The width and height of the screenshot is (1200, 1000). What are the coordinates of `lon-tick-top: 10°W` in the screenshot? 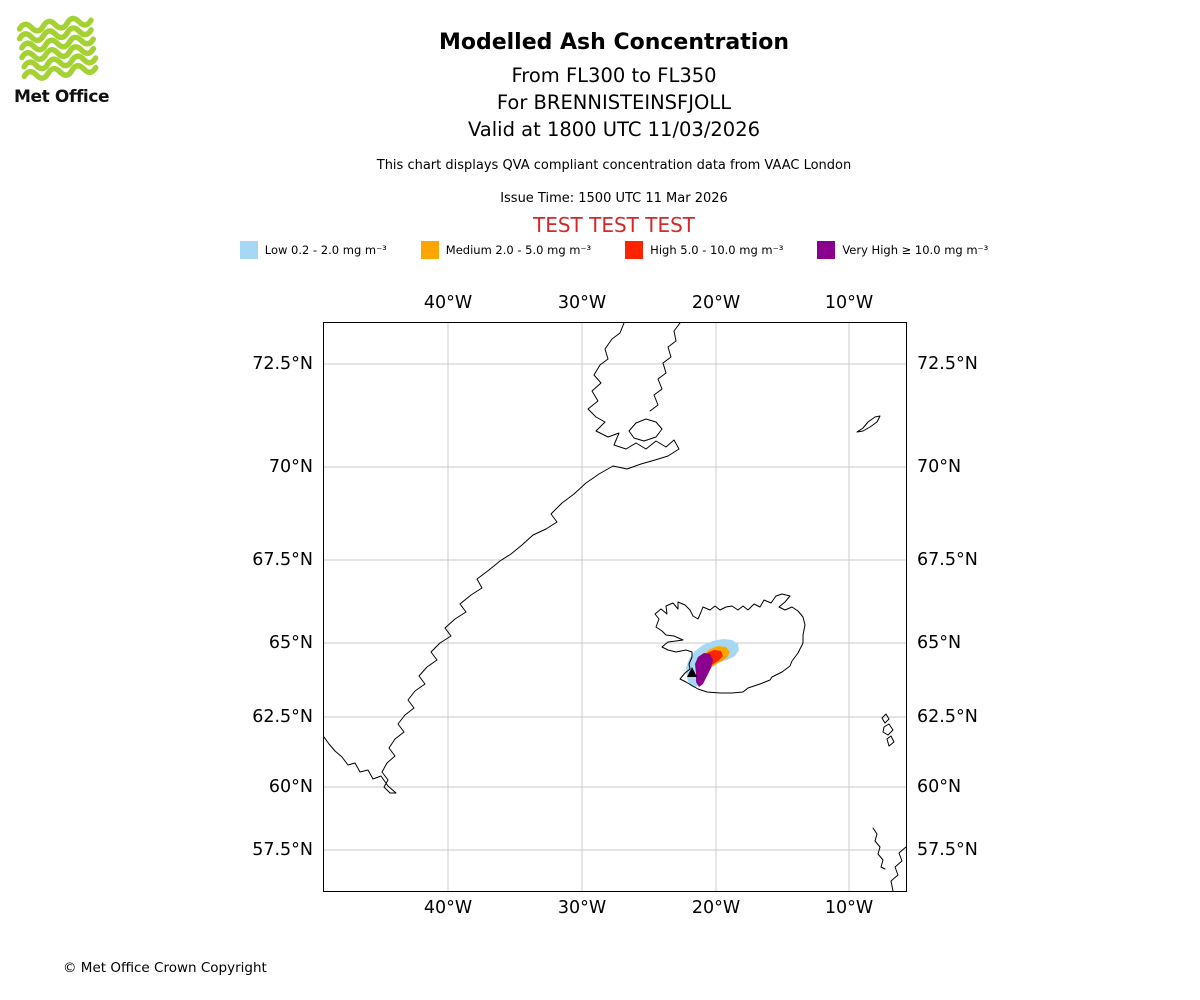 It's located at (849, 303).